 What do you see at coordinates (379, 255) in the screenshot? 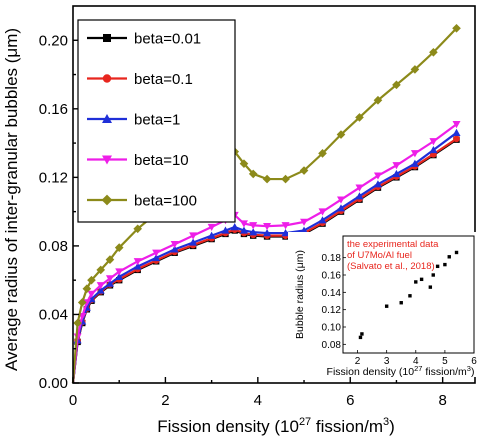
I see `inset-annotation: of U7Mo/Al fuel` at bounding box center [379, 255].